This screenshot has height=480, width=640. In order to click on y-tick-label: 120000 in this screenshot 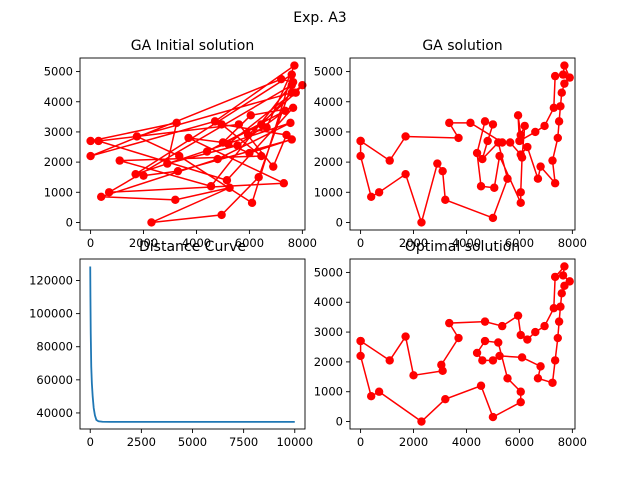, I will do `click(51, 281)`.